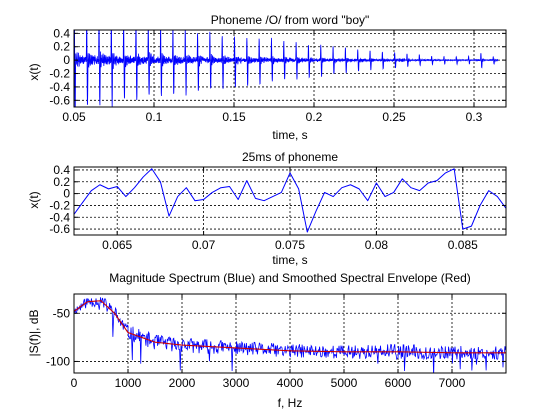 This screenshot has height=420, width=560. I want to click on spectrum-magnitude-series, so click(290, 335).